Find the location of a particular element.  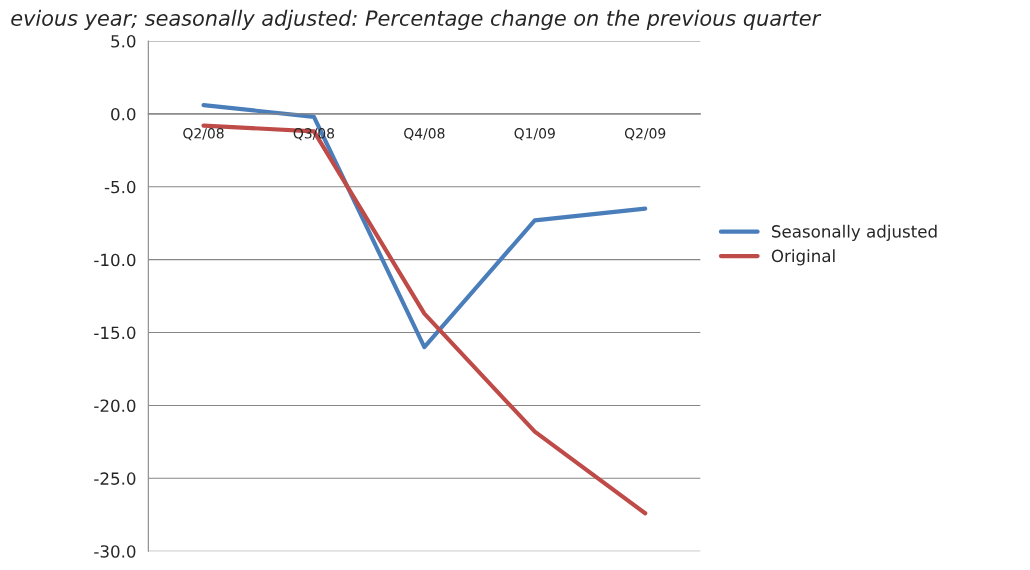

chart-title: evious year; seasonally adjusted: Percentage change on the previous quarter is located at coordinates (416, 20).